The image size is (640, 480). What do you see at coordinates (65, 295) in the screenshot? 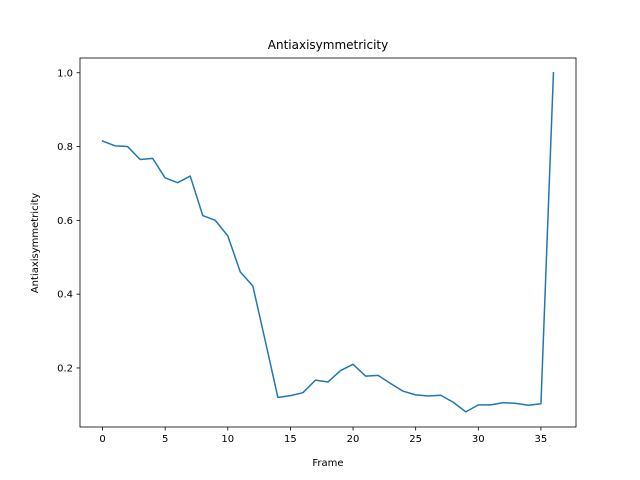
I see `y-tick-label: 0.4` at bounding box center [65, 295].